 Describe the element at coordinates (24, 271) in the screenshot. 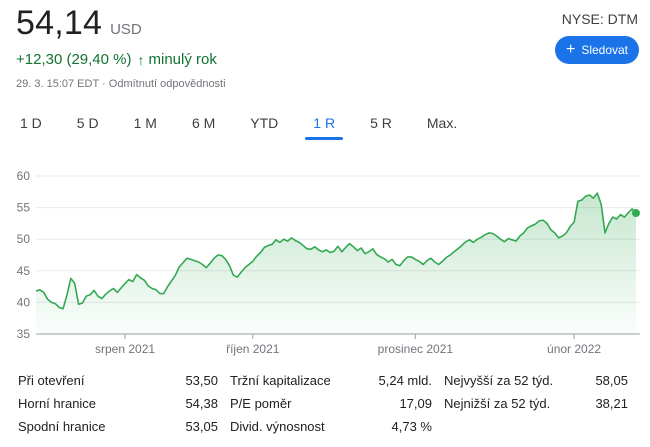

I see `y-tick-label: 45` at that location.